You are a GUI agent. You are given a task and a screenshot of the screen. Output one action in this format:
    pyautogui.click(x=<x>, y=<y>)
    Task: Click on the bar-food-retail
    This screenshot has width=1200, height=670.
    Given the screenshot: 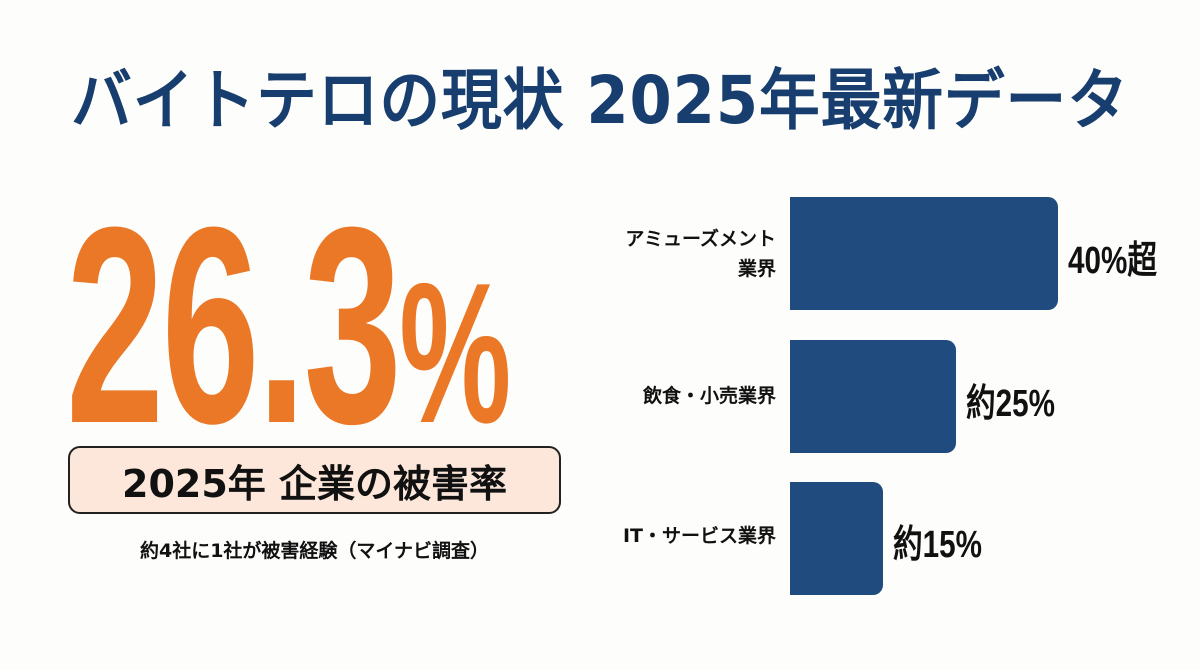 What is the action you would take?
    pyautogui.click(x=873, y=396)
    